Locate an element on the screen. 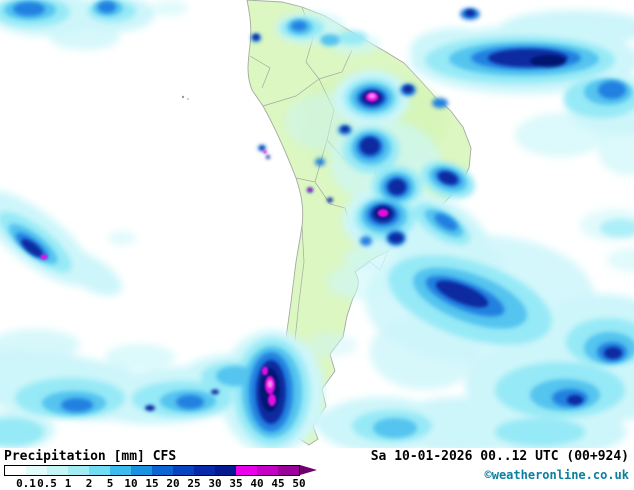 The image size is (634, 490). legend-tick-label: 30 is located at coordinates (215, 483).